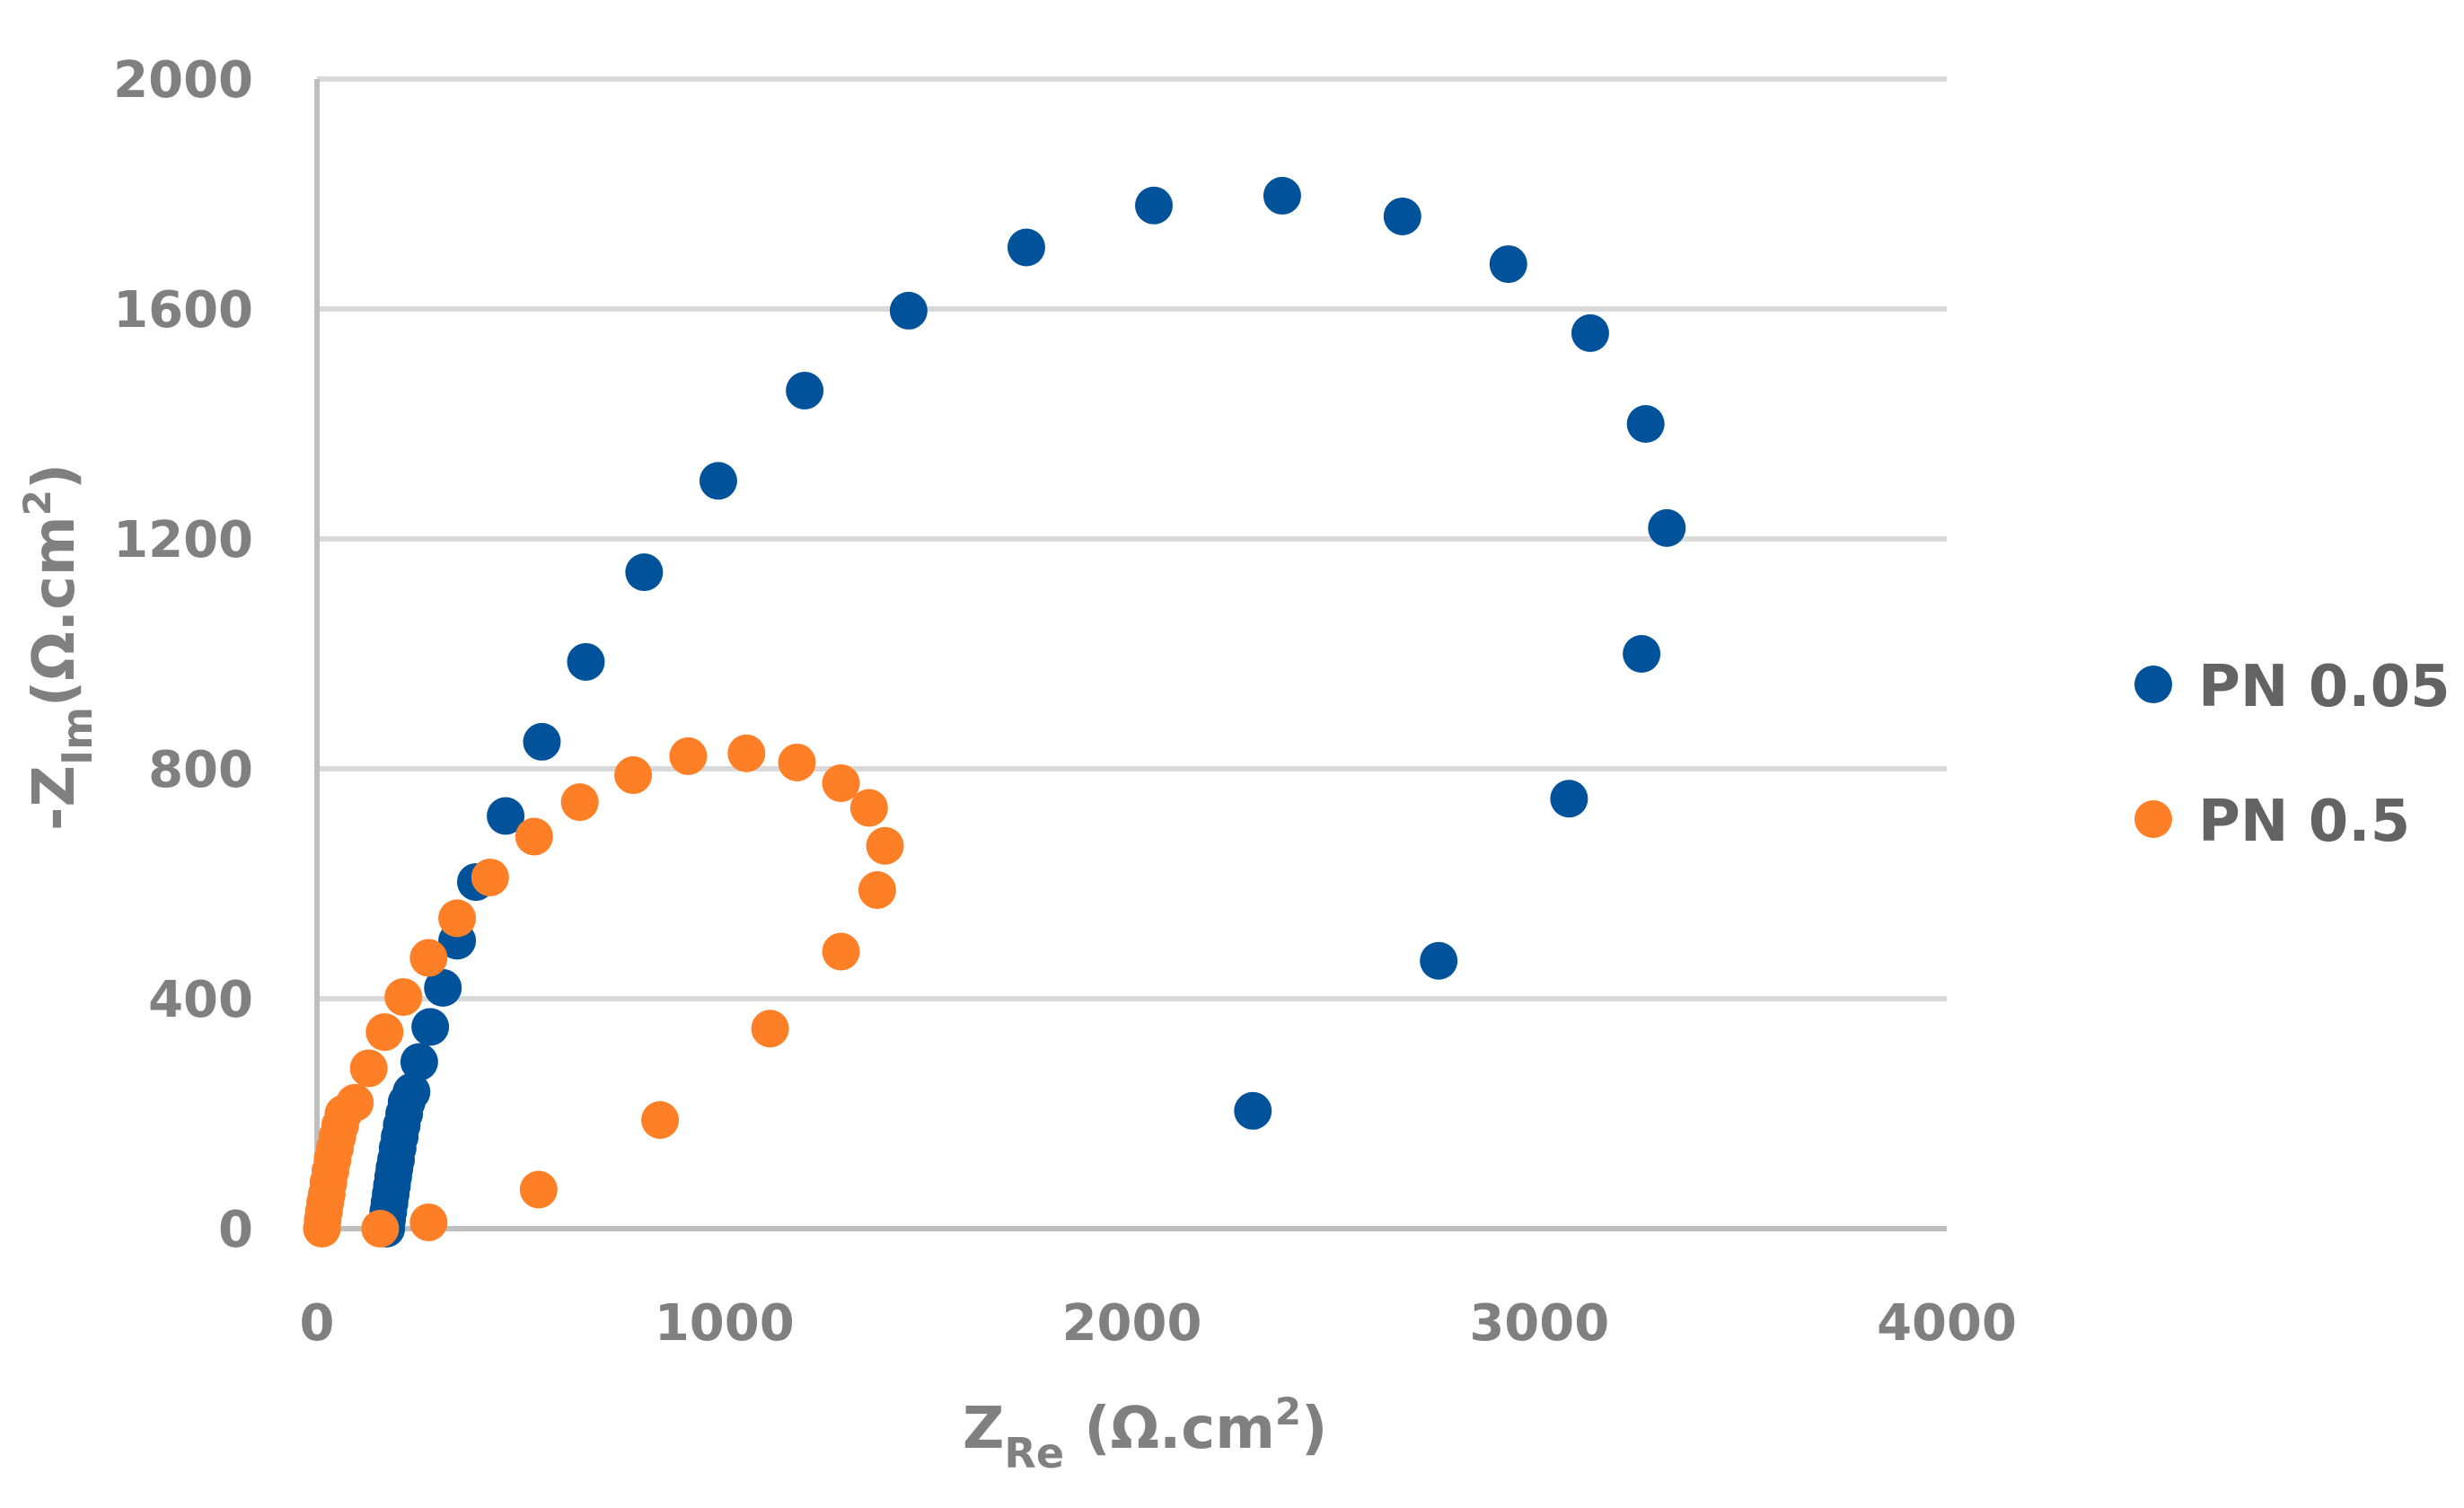 The image size is (2464, 1508). Describe the element at coordinates (1539, 1323) in the screenshot. I see `x-tick-label: 3000` at that location.